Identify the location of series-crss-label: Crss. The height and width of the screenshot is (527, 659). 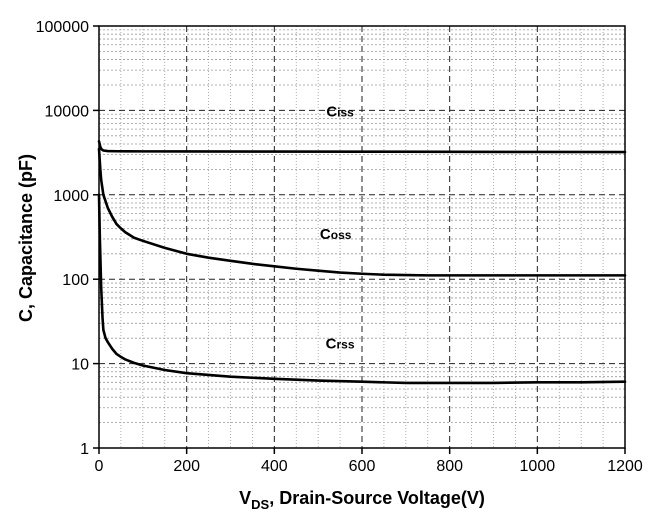
(340, 344).